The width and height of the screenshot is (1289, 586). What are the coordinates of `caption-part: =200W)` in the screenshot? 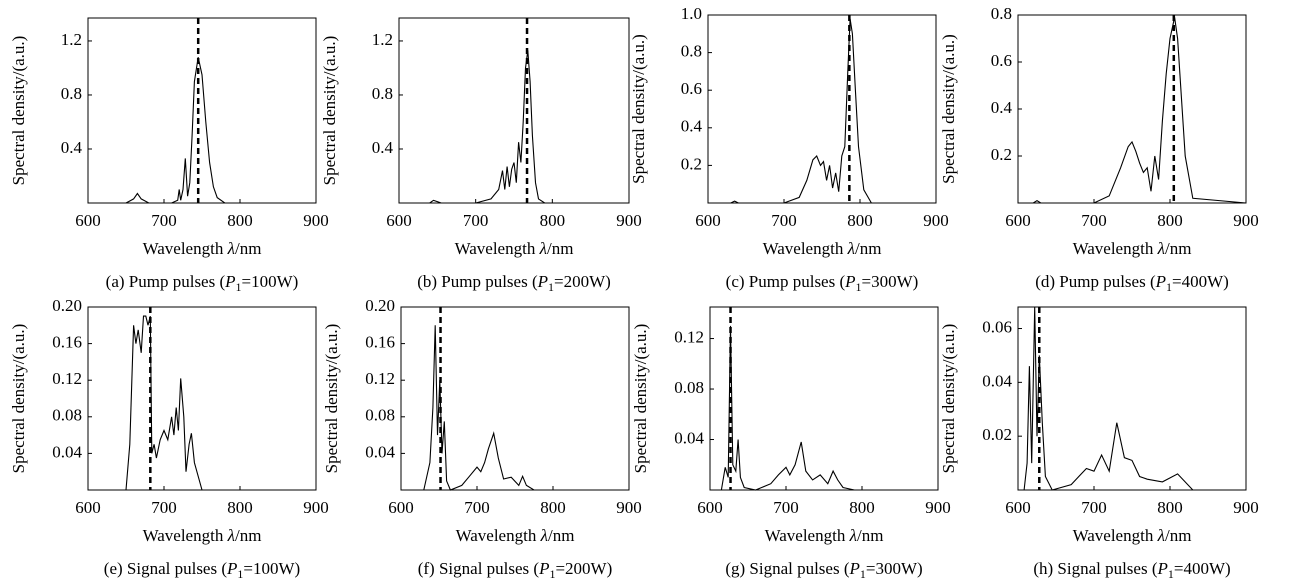 It's located at (582, 281).